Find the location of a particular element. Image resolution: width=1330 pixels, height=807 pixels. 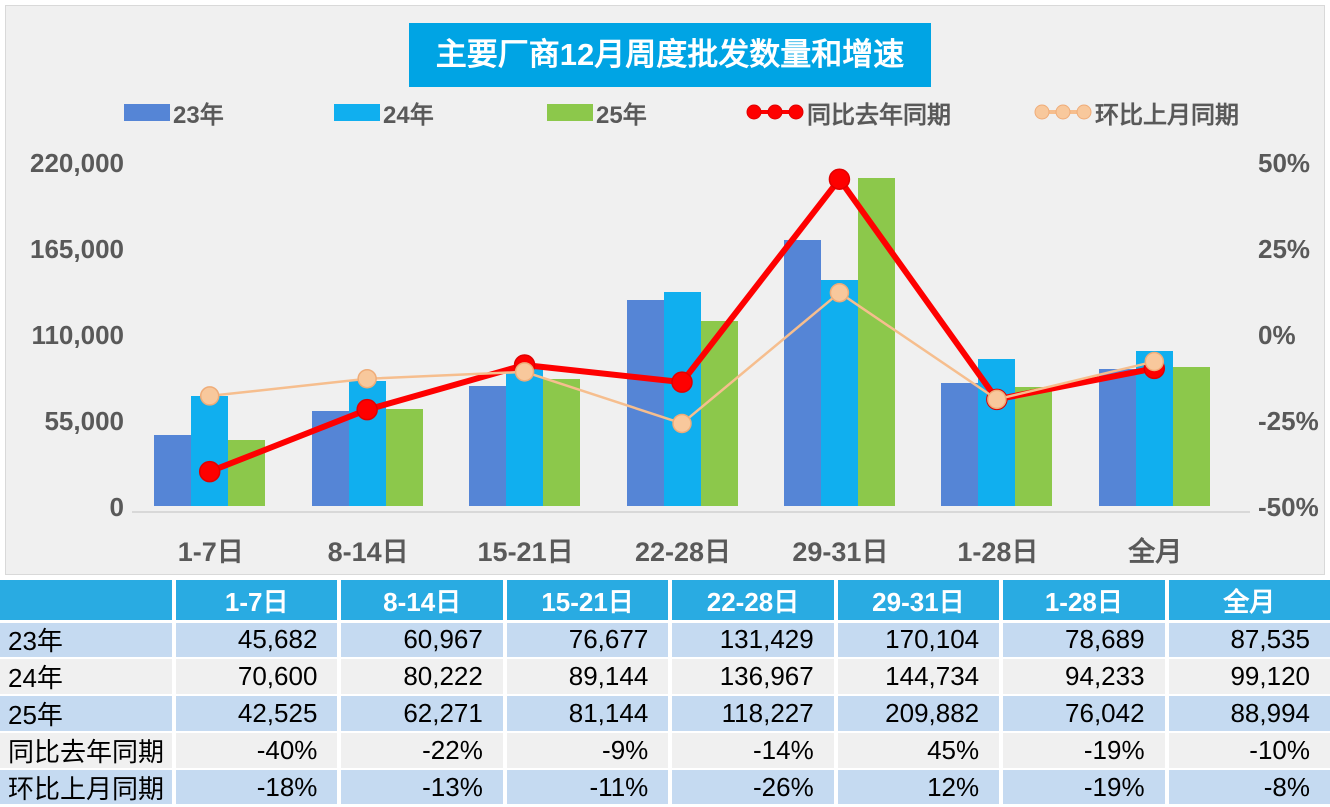

x-axis-category-label: 8-14日 is located at coordinates (368, 552).